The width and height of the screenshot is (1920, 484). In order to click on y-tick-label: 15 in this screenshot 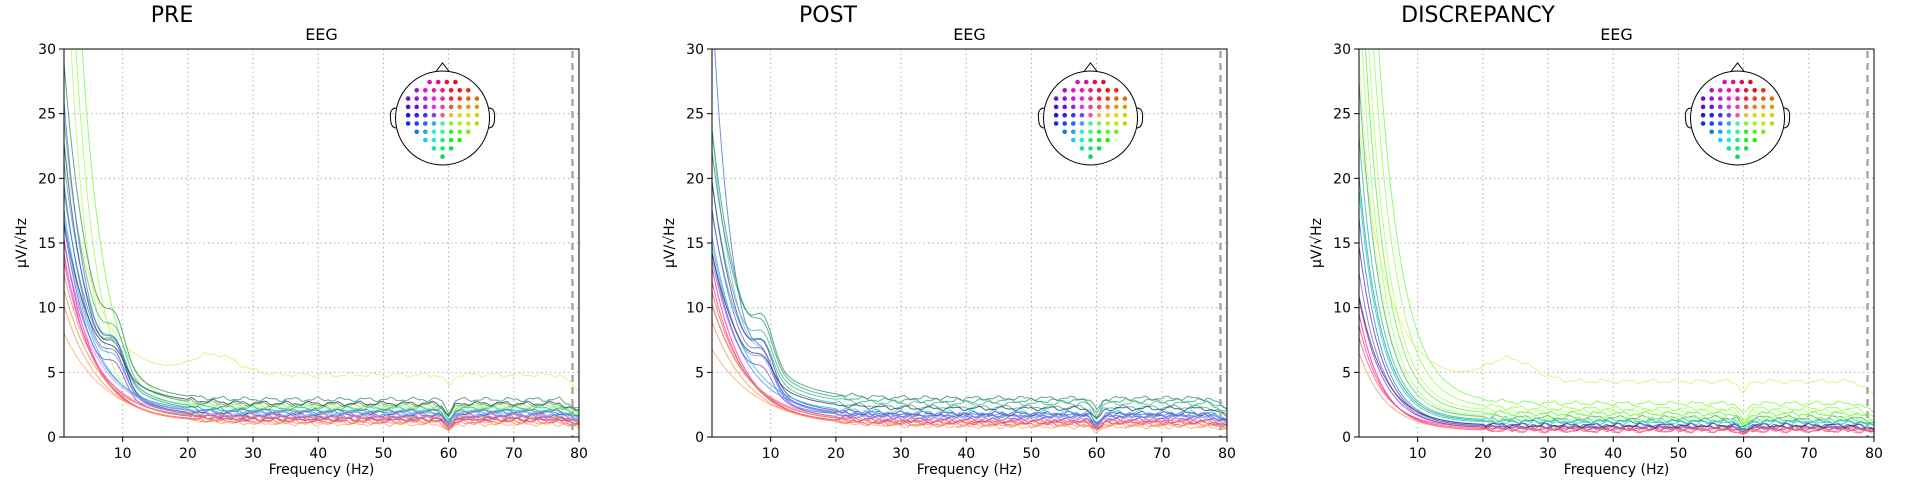, I will do `click(695, 244)`.